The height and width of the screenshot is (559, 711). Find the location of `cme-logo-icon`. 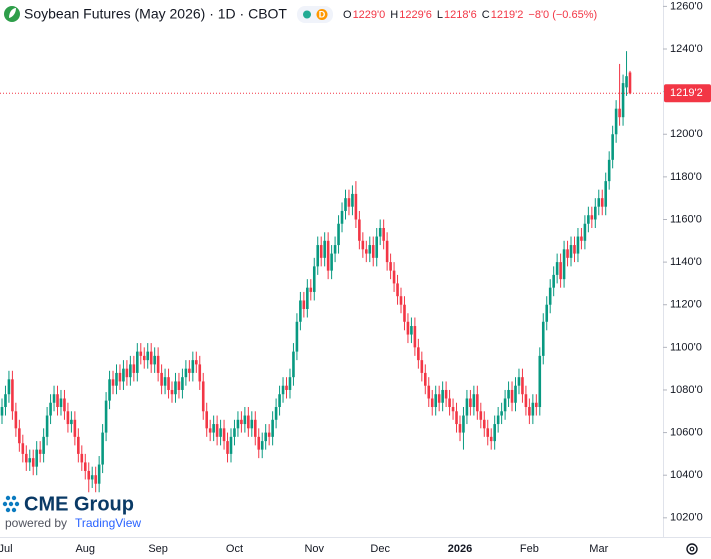

cme-logo-icon is located at coordinates (11, 504).